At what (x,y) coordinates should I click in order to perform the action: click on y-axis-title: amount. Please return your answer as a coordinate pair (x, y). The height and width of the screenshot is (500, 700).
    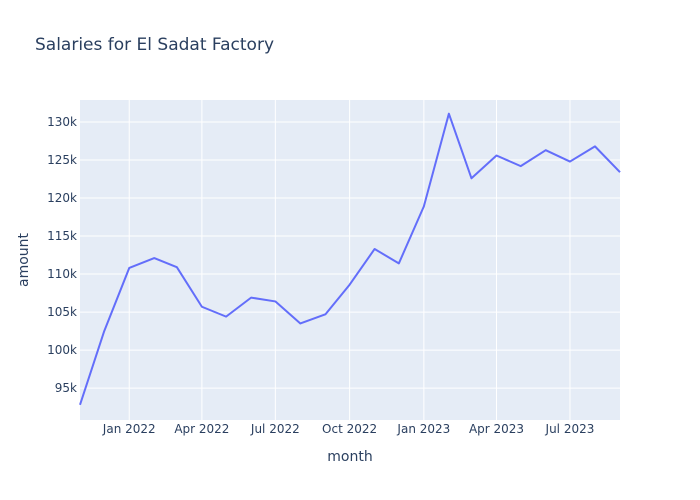
    Looking at the image, I should click on (24, 259).